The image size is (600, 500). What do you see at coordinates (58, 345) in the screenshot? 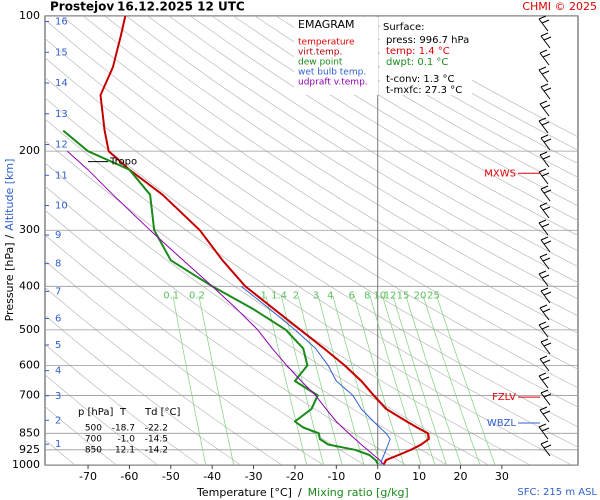
I see `altitude-tick-label: 5` at bounding box center [58, 345].